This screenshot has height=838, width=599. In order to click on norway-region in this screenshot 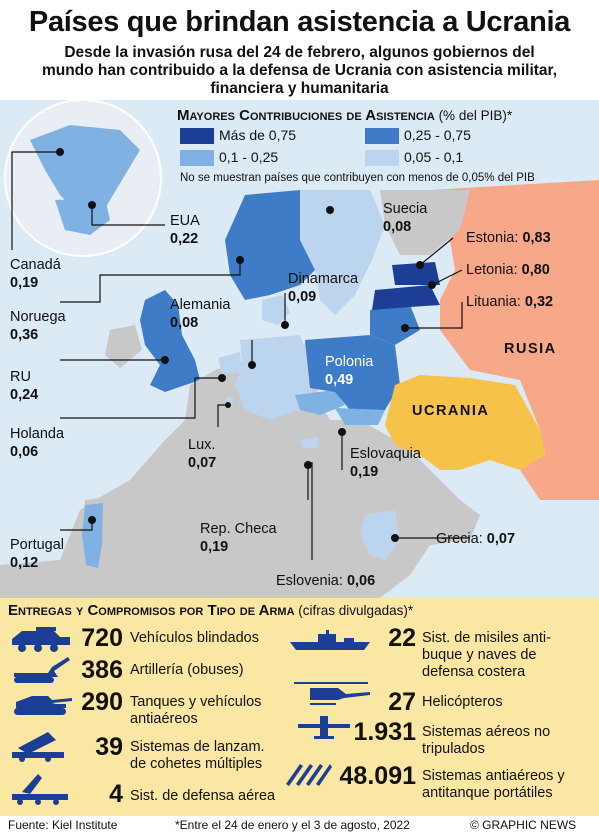, I will do `click(270, 245)`.